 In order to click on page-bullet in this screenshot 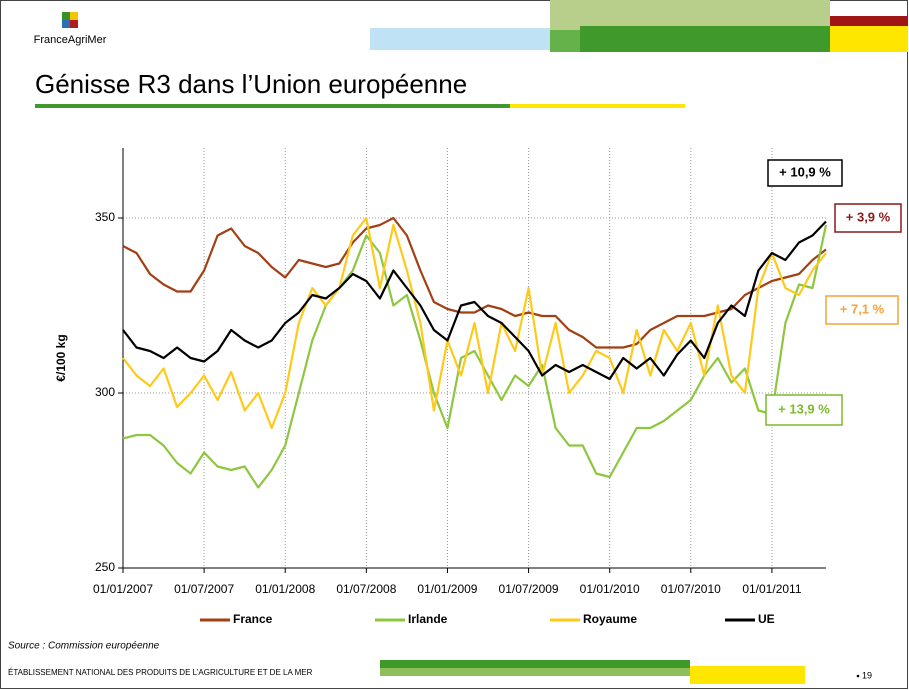, I will do `click(858, 676)`.